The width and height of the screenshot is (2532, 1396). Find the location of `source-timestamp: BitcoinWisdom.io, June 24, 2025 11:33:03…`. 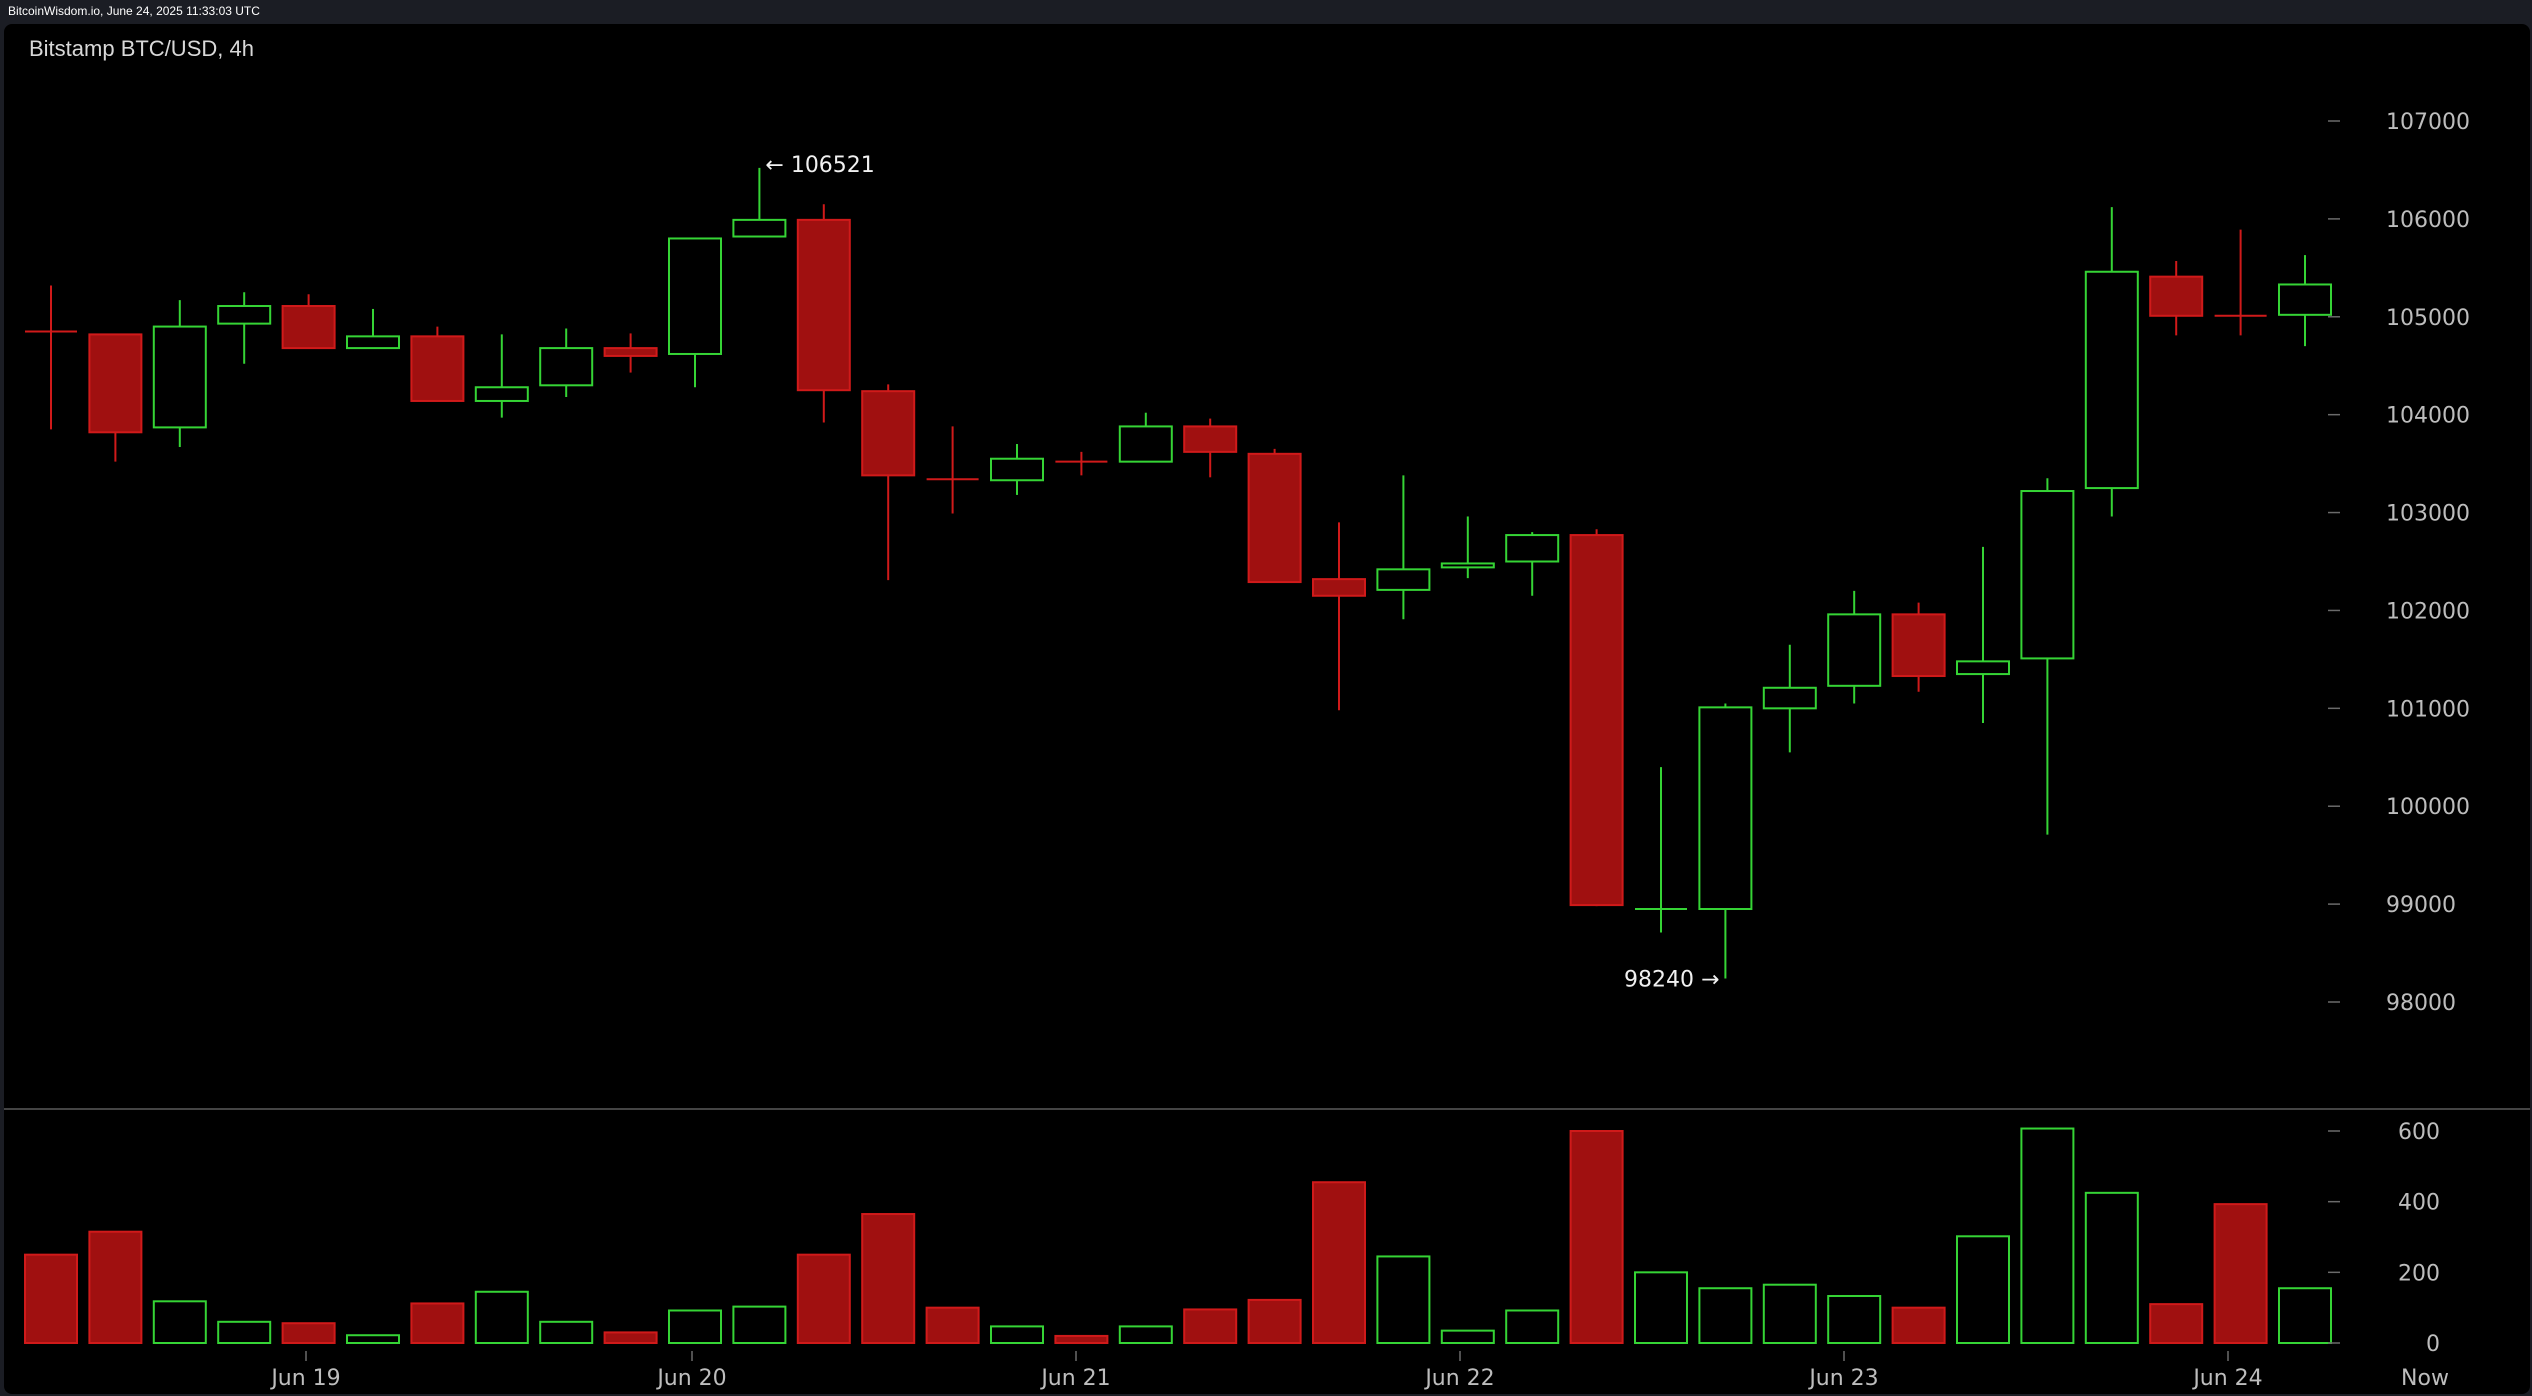

source-timestamp: BitcoinWisdom.io, June 24, 2025 11:33:03… is located at coordinates (134, 11).